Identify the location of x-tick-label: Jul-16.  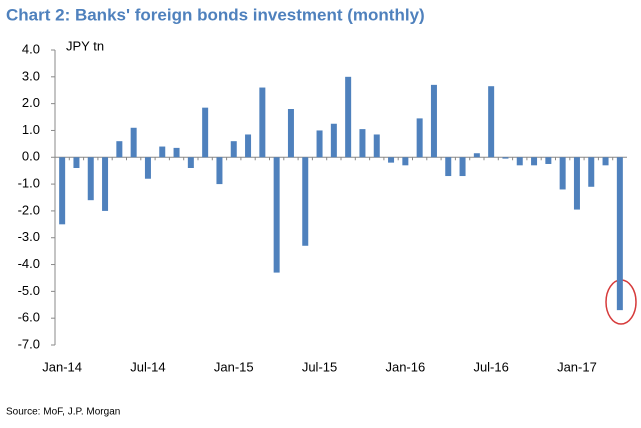
(490, 366).